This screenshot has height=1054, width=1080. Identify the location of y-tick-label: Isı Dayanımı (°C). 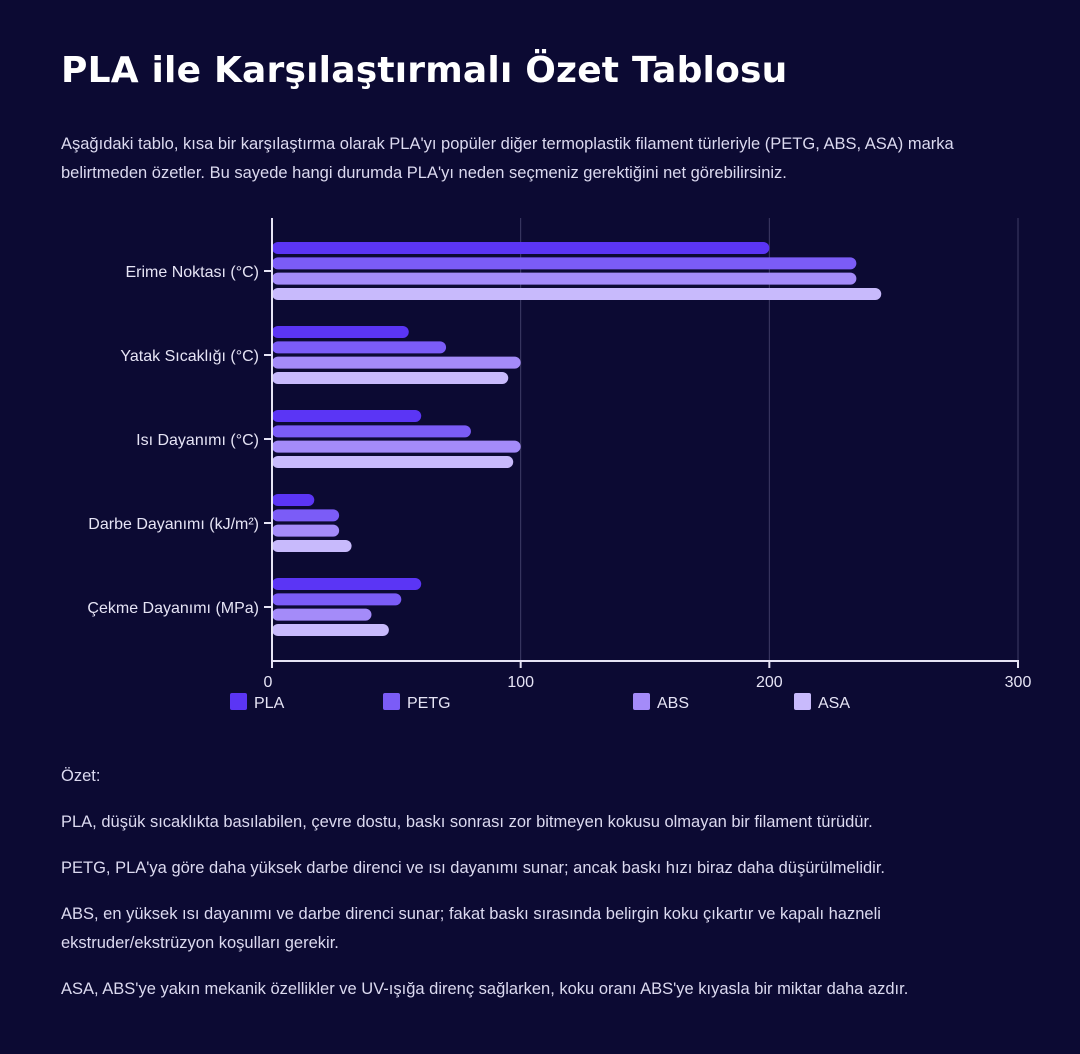
(197, 440).